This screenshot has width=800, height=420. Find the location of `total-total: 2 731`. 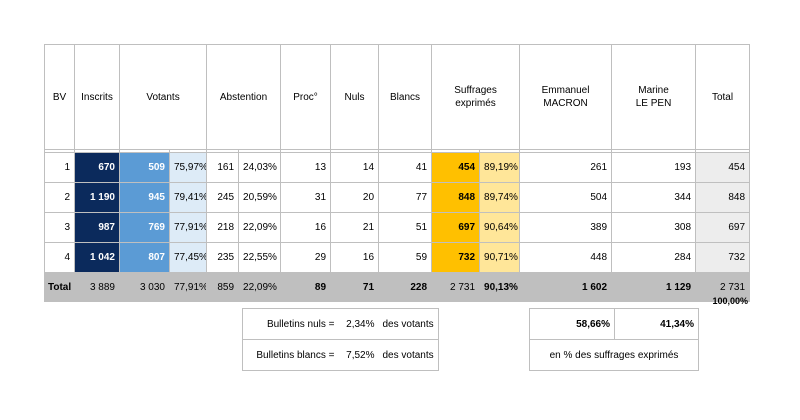

total-total: 2 731 is located at coordinates (723, 287).